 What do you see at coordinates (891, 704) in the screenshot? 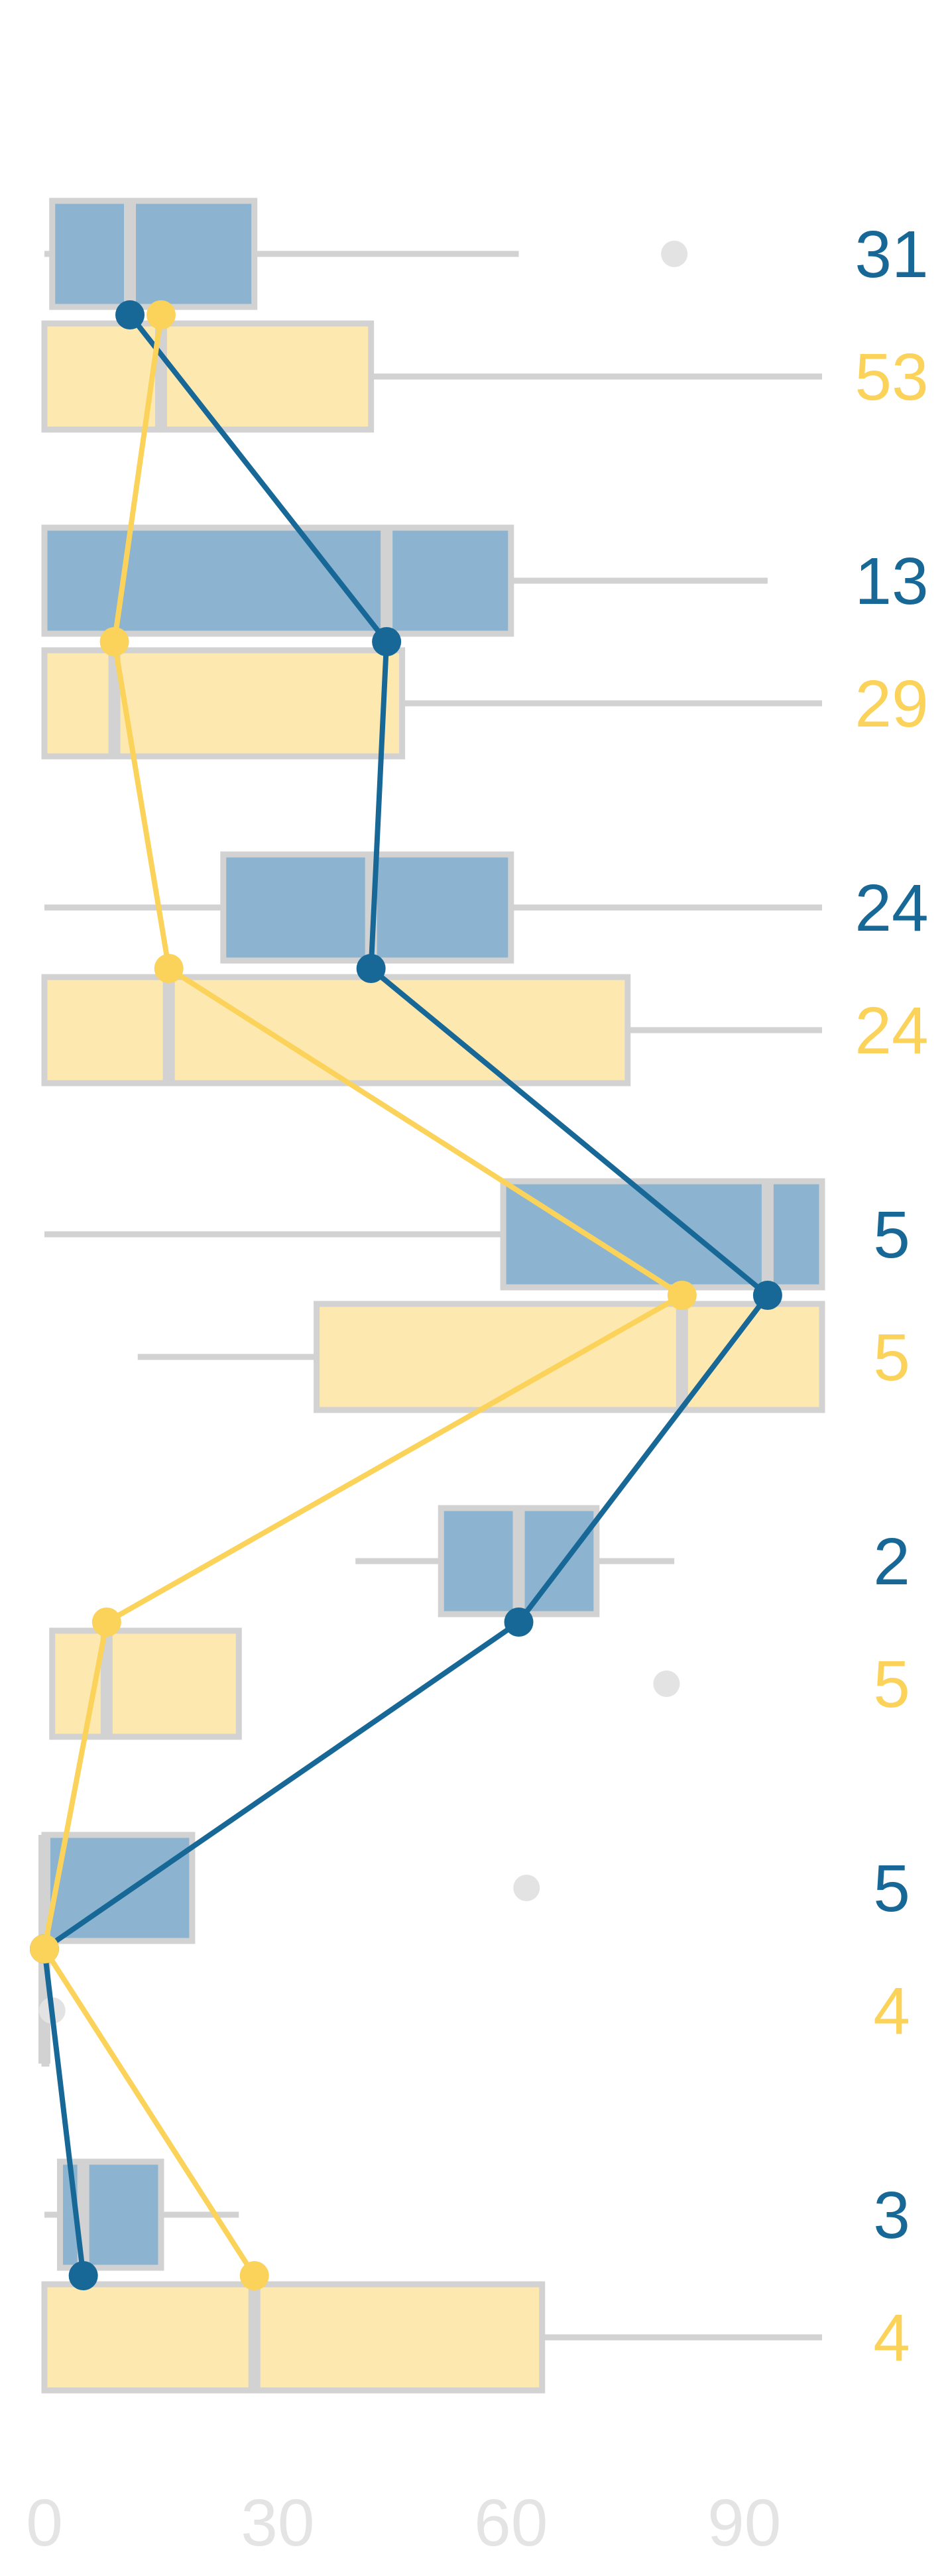
I see `count-label: 29` at bounding box center [891, 704].